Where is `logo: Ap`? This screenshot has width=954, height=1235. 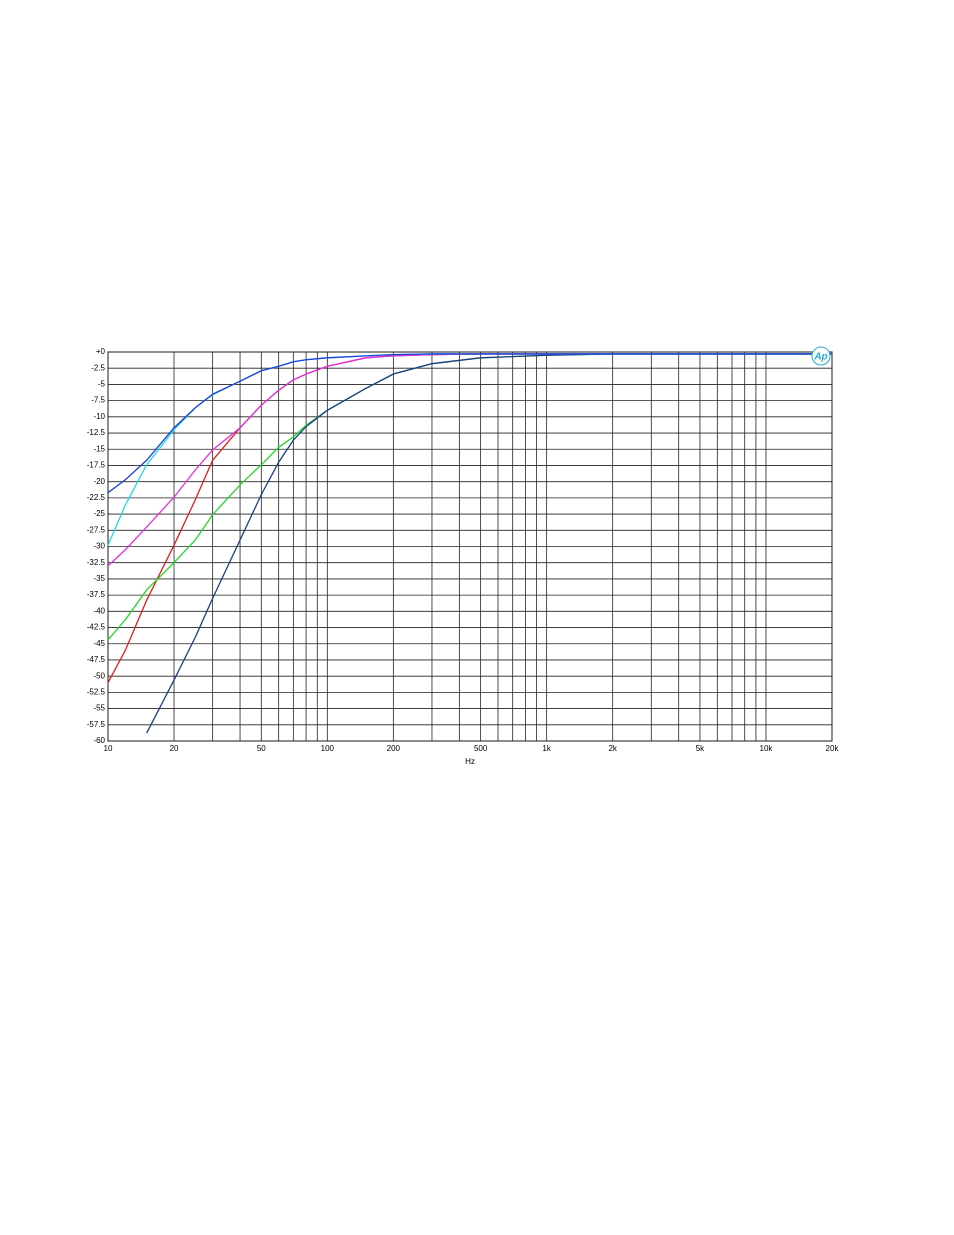
logo: Ap is located at coordinates (820, 357).